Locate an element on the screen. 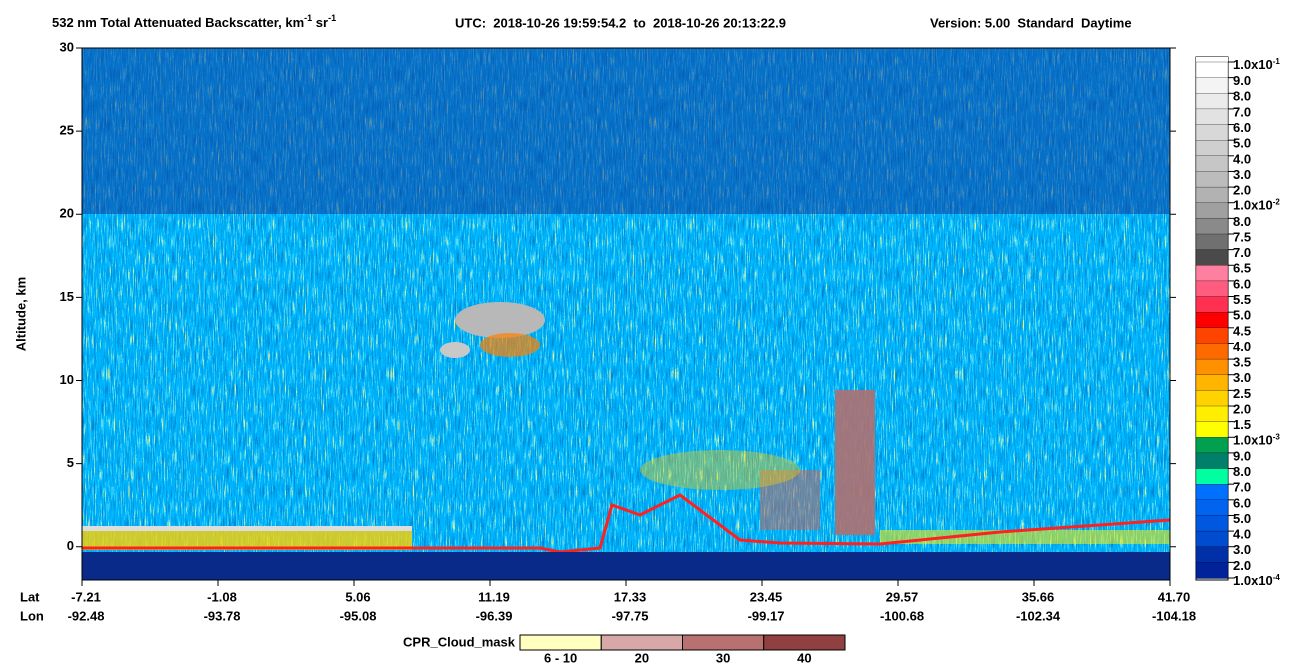 Image resolution: width=1300 pixels, height=667 pixels. x-tick-label: -95.08 is located at coordinates (358, 615).